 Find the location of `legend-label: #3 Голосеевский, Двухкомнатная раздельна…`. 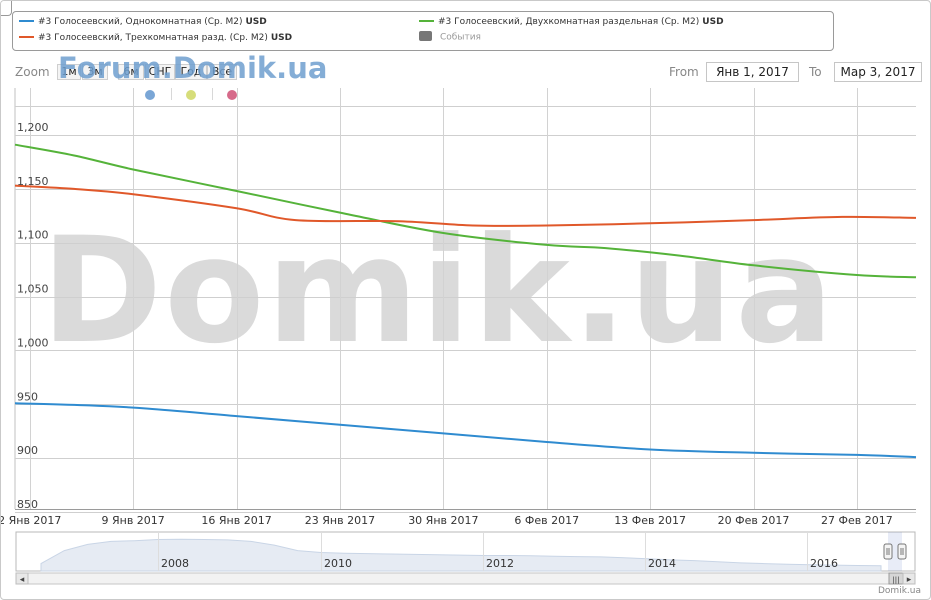

legend-label: #3 Голосеевский, Двухкомнатная раздельна… is located at coordinates (569, 22).